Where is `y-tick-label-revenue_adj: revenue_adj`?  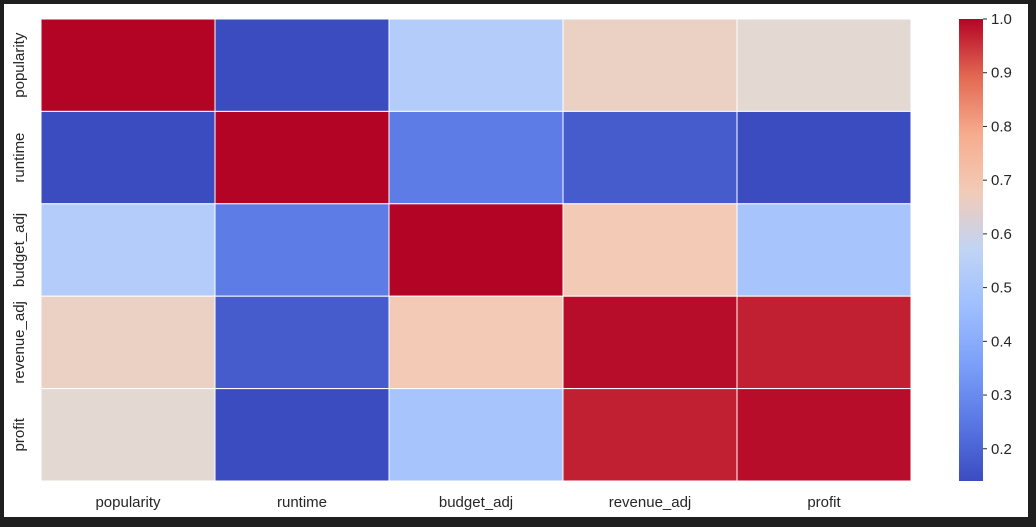 y-tick-label-revenue_adj: revenue_adj is located at coordinates (19, 342).